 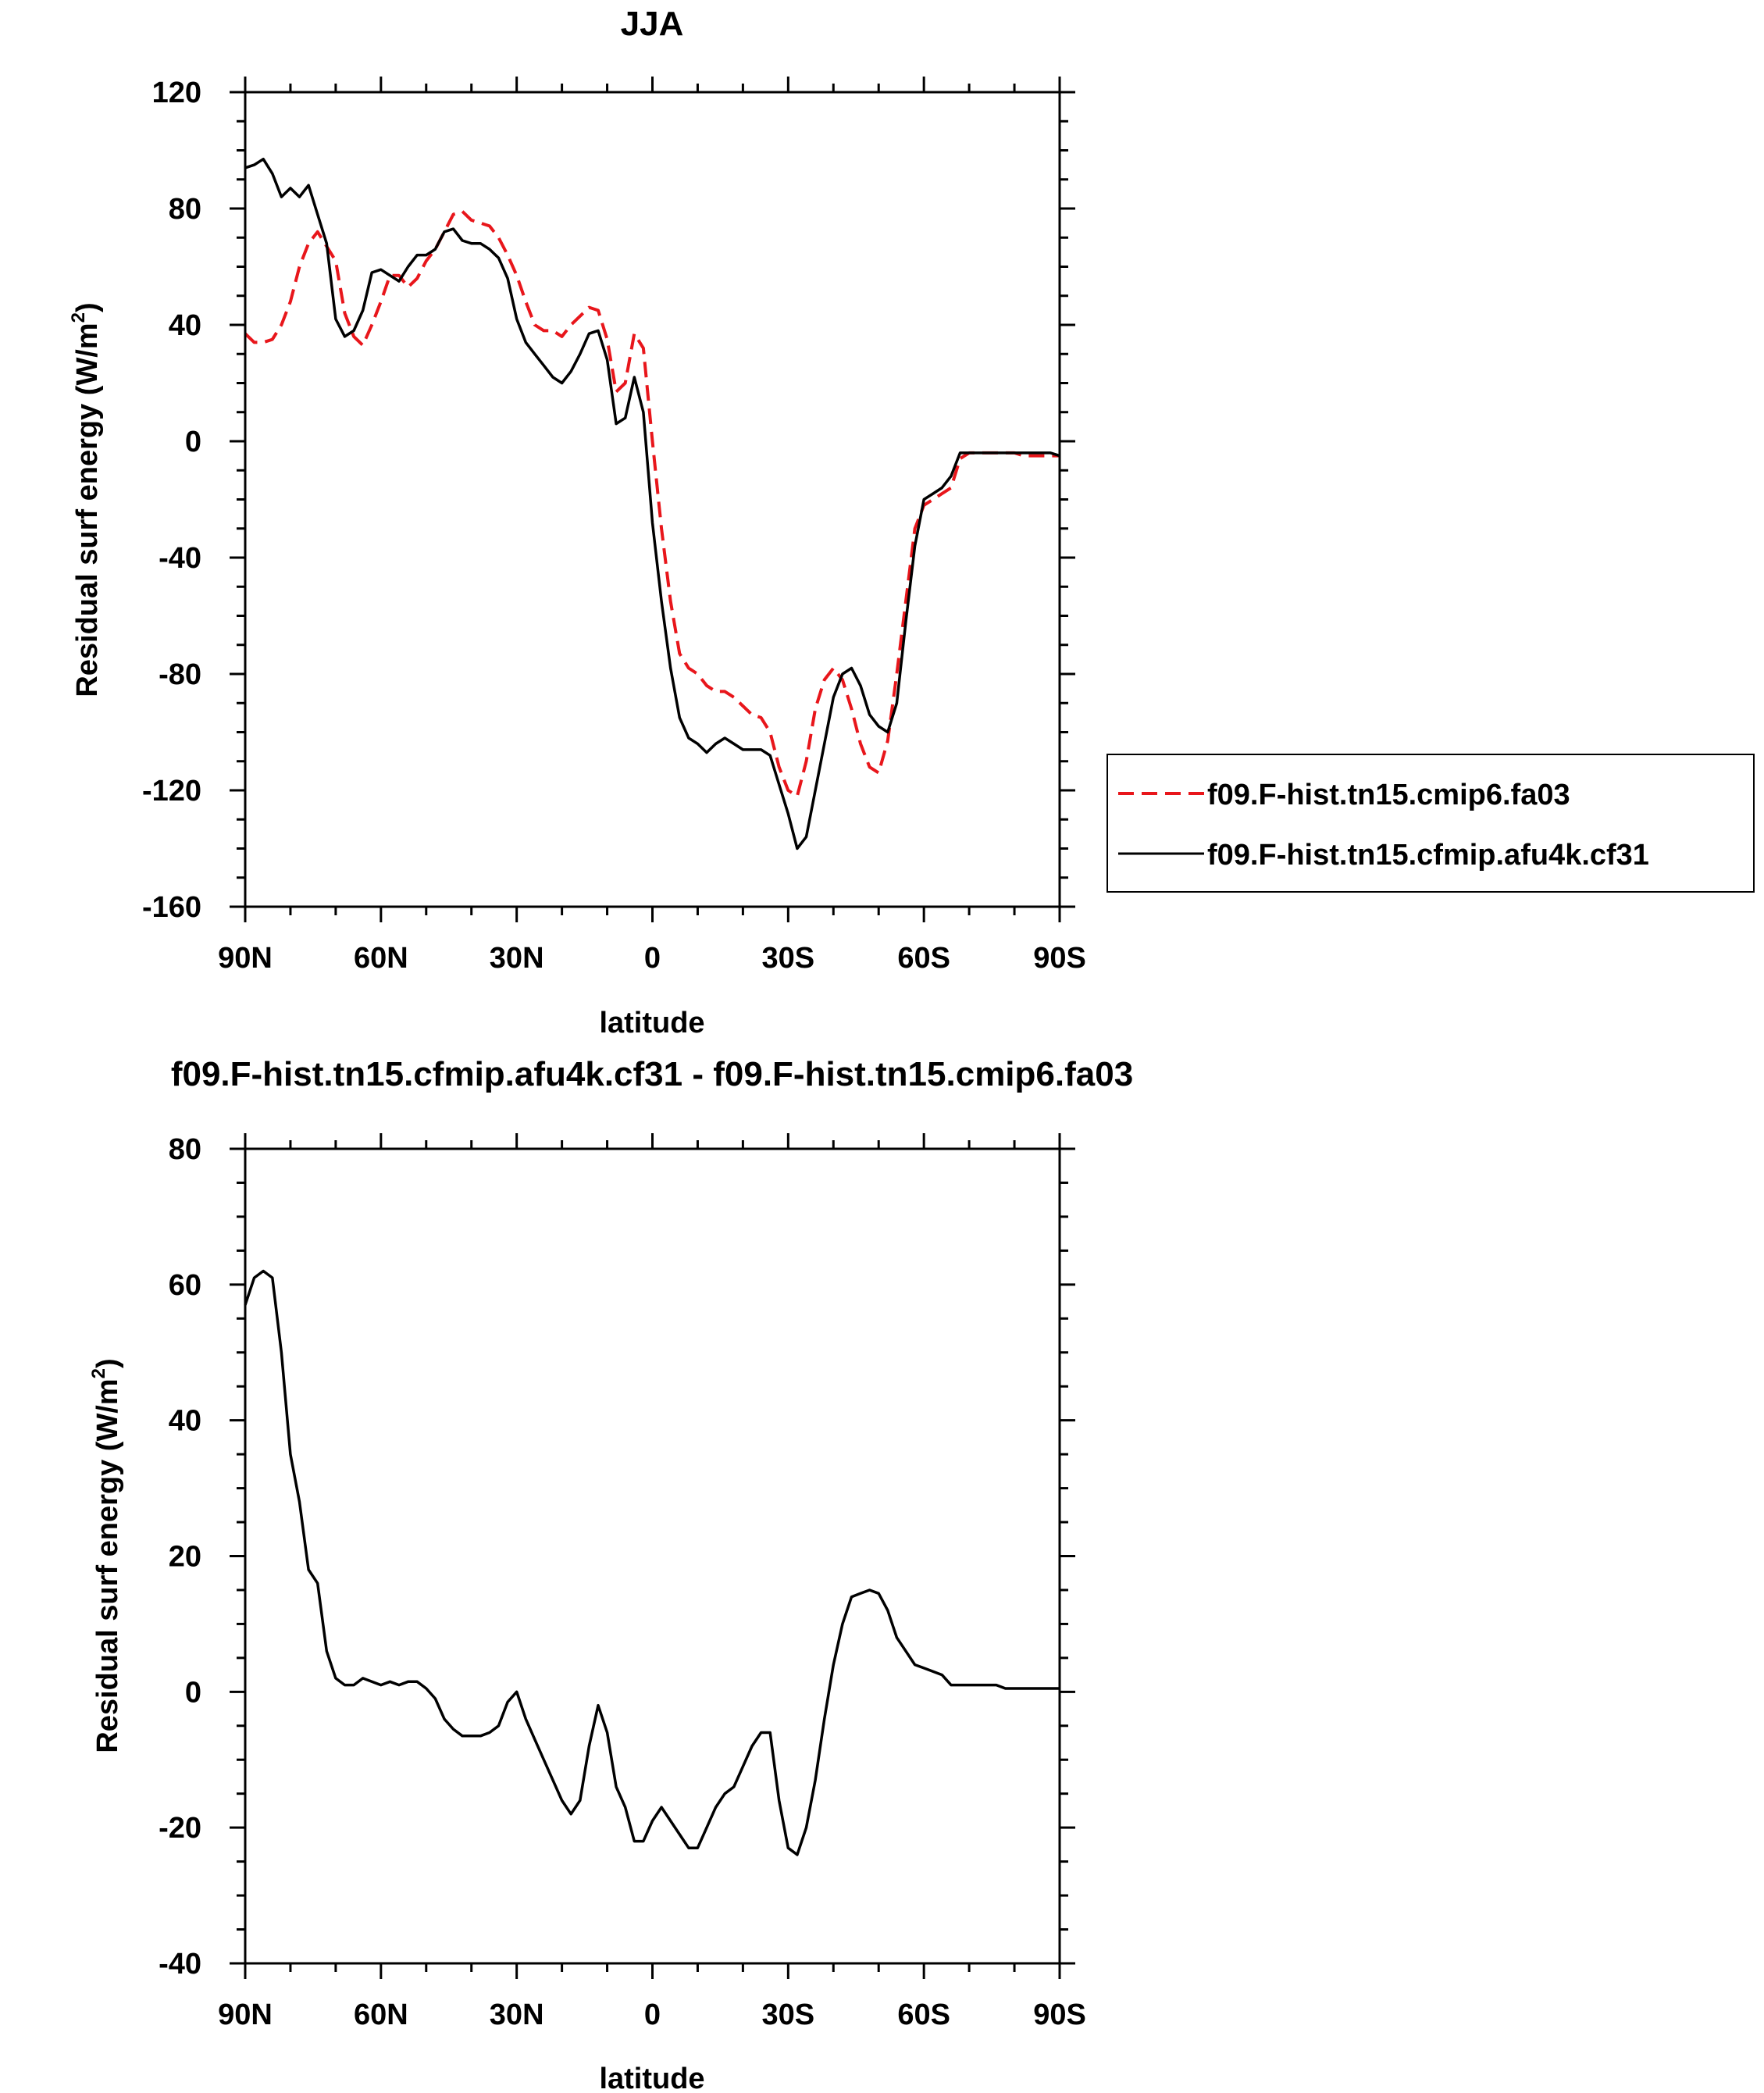 What do you see at coordinates (185, 325) in the screenshot?
I see `top-y-tick-label: 40` at bounding box center [185, 325].